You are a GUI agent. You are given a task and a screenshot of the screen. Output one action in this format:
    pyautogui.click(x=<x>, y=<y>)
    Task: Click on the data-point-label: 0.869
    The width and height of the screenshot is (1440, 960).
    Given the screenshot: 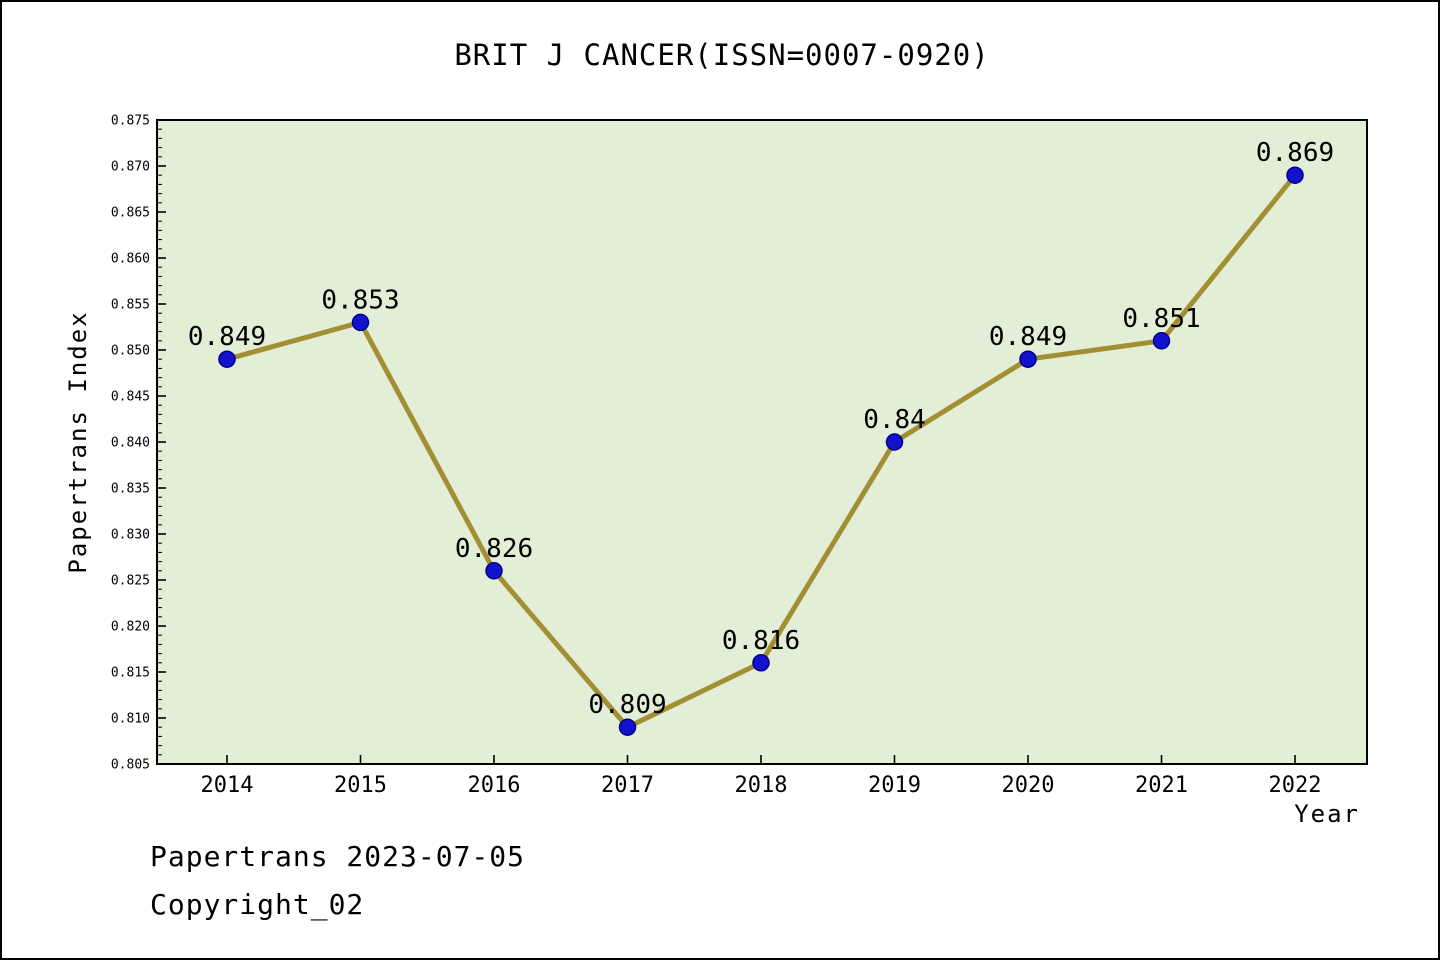 What is the action you would take?
    pyautogui.click(x=1295, y=153)
    